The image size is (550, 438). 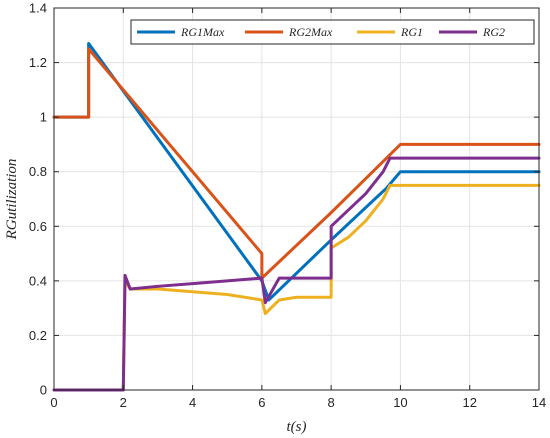 What do you see at coordinates (192, 402) in the screenshot?
I see `x-tick-label: 4` at bounding box center [192, 402].